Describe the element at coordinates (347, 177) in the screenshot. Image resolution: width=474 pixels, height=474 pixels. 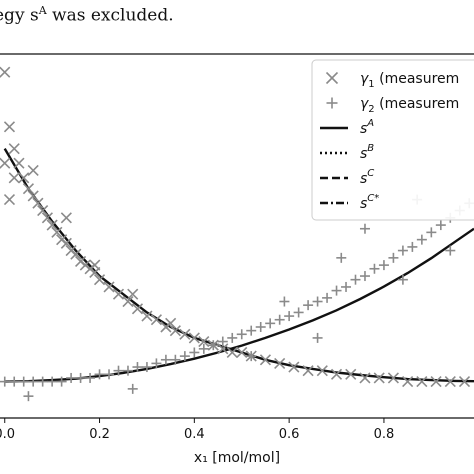
I see `legend-entry: sC` at that location.